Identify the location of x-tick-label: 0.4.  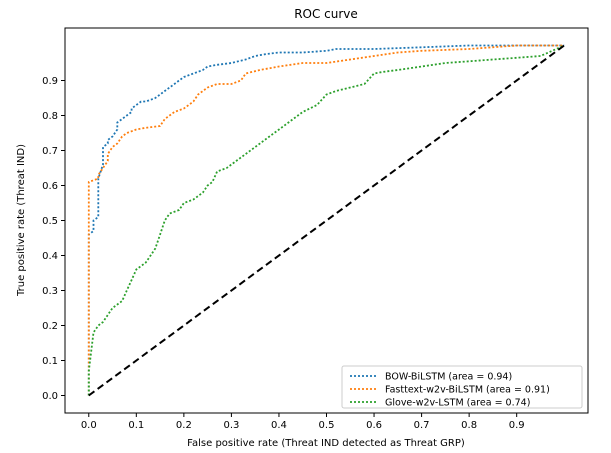
(279, 425).